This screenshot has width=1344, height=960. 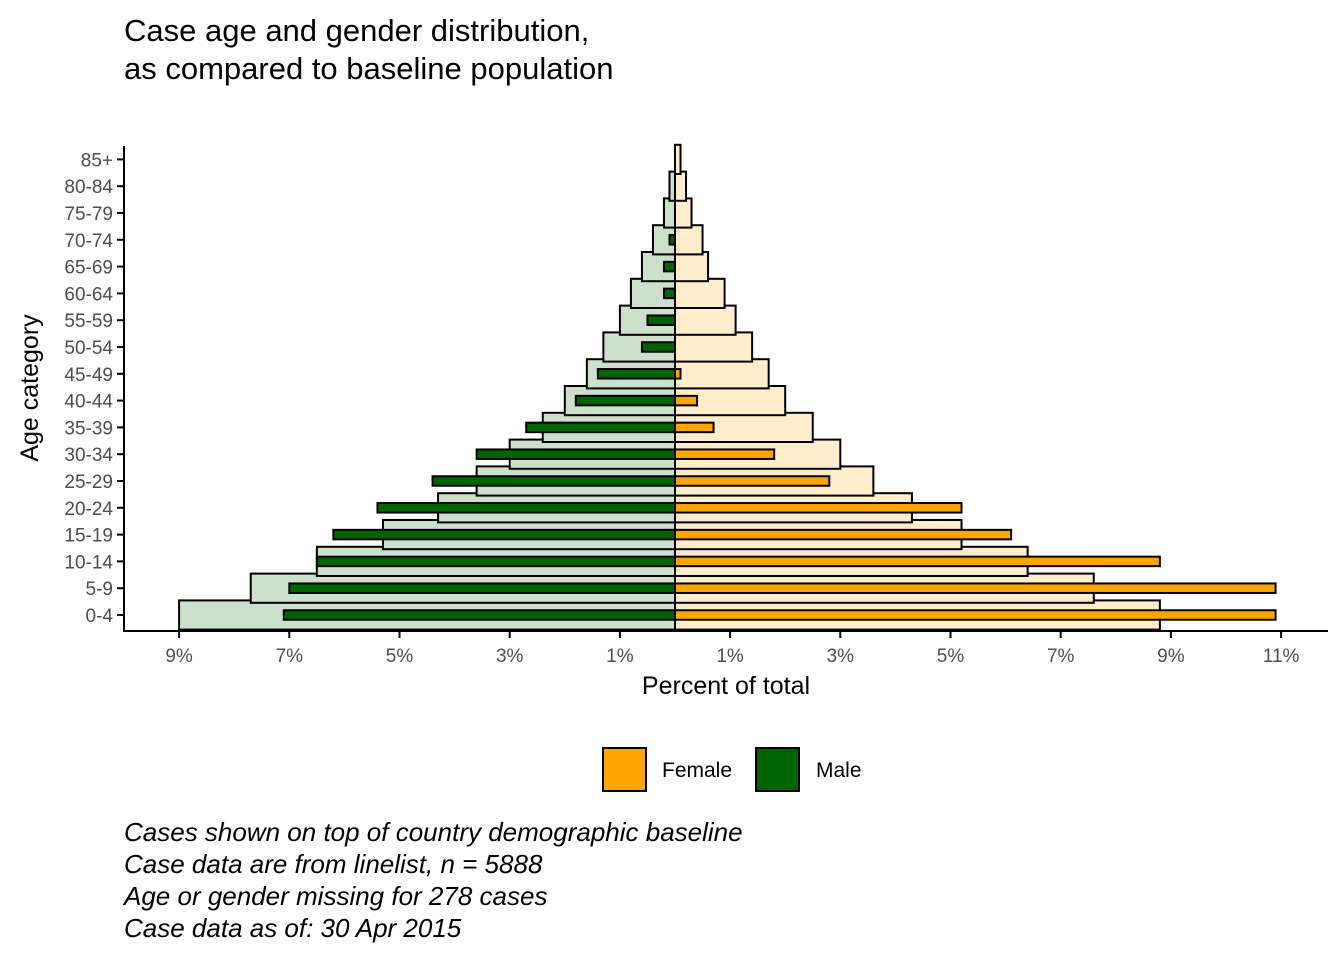 What do you see at coordinates (839, 770) in the screenshot?
I see `legend-label-male: Male` at bounding box center [839, 770].